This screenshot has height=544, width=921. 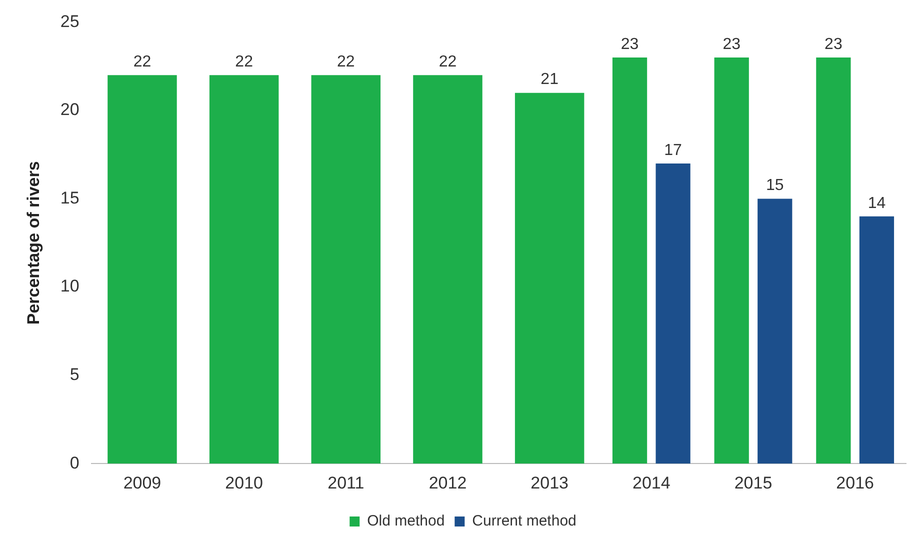 What do you see at coordinates (549, 79) in the screenshot?
I see `data-label: 21` at bounding box center [549, 79].